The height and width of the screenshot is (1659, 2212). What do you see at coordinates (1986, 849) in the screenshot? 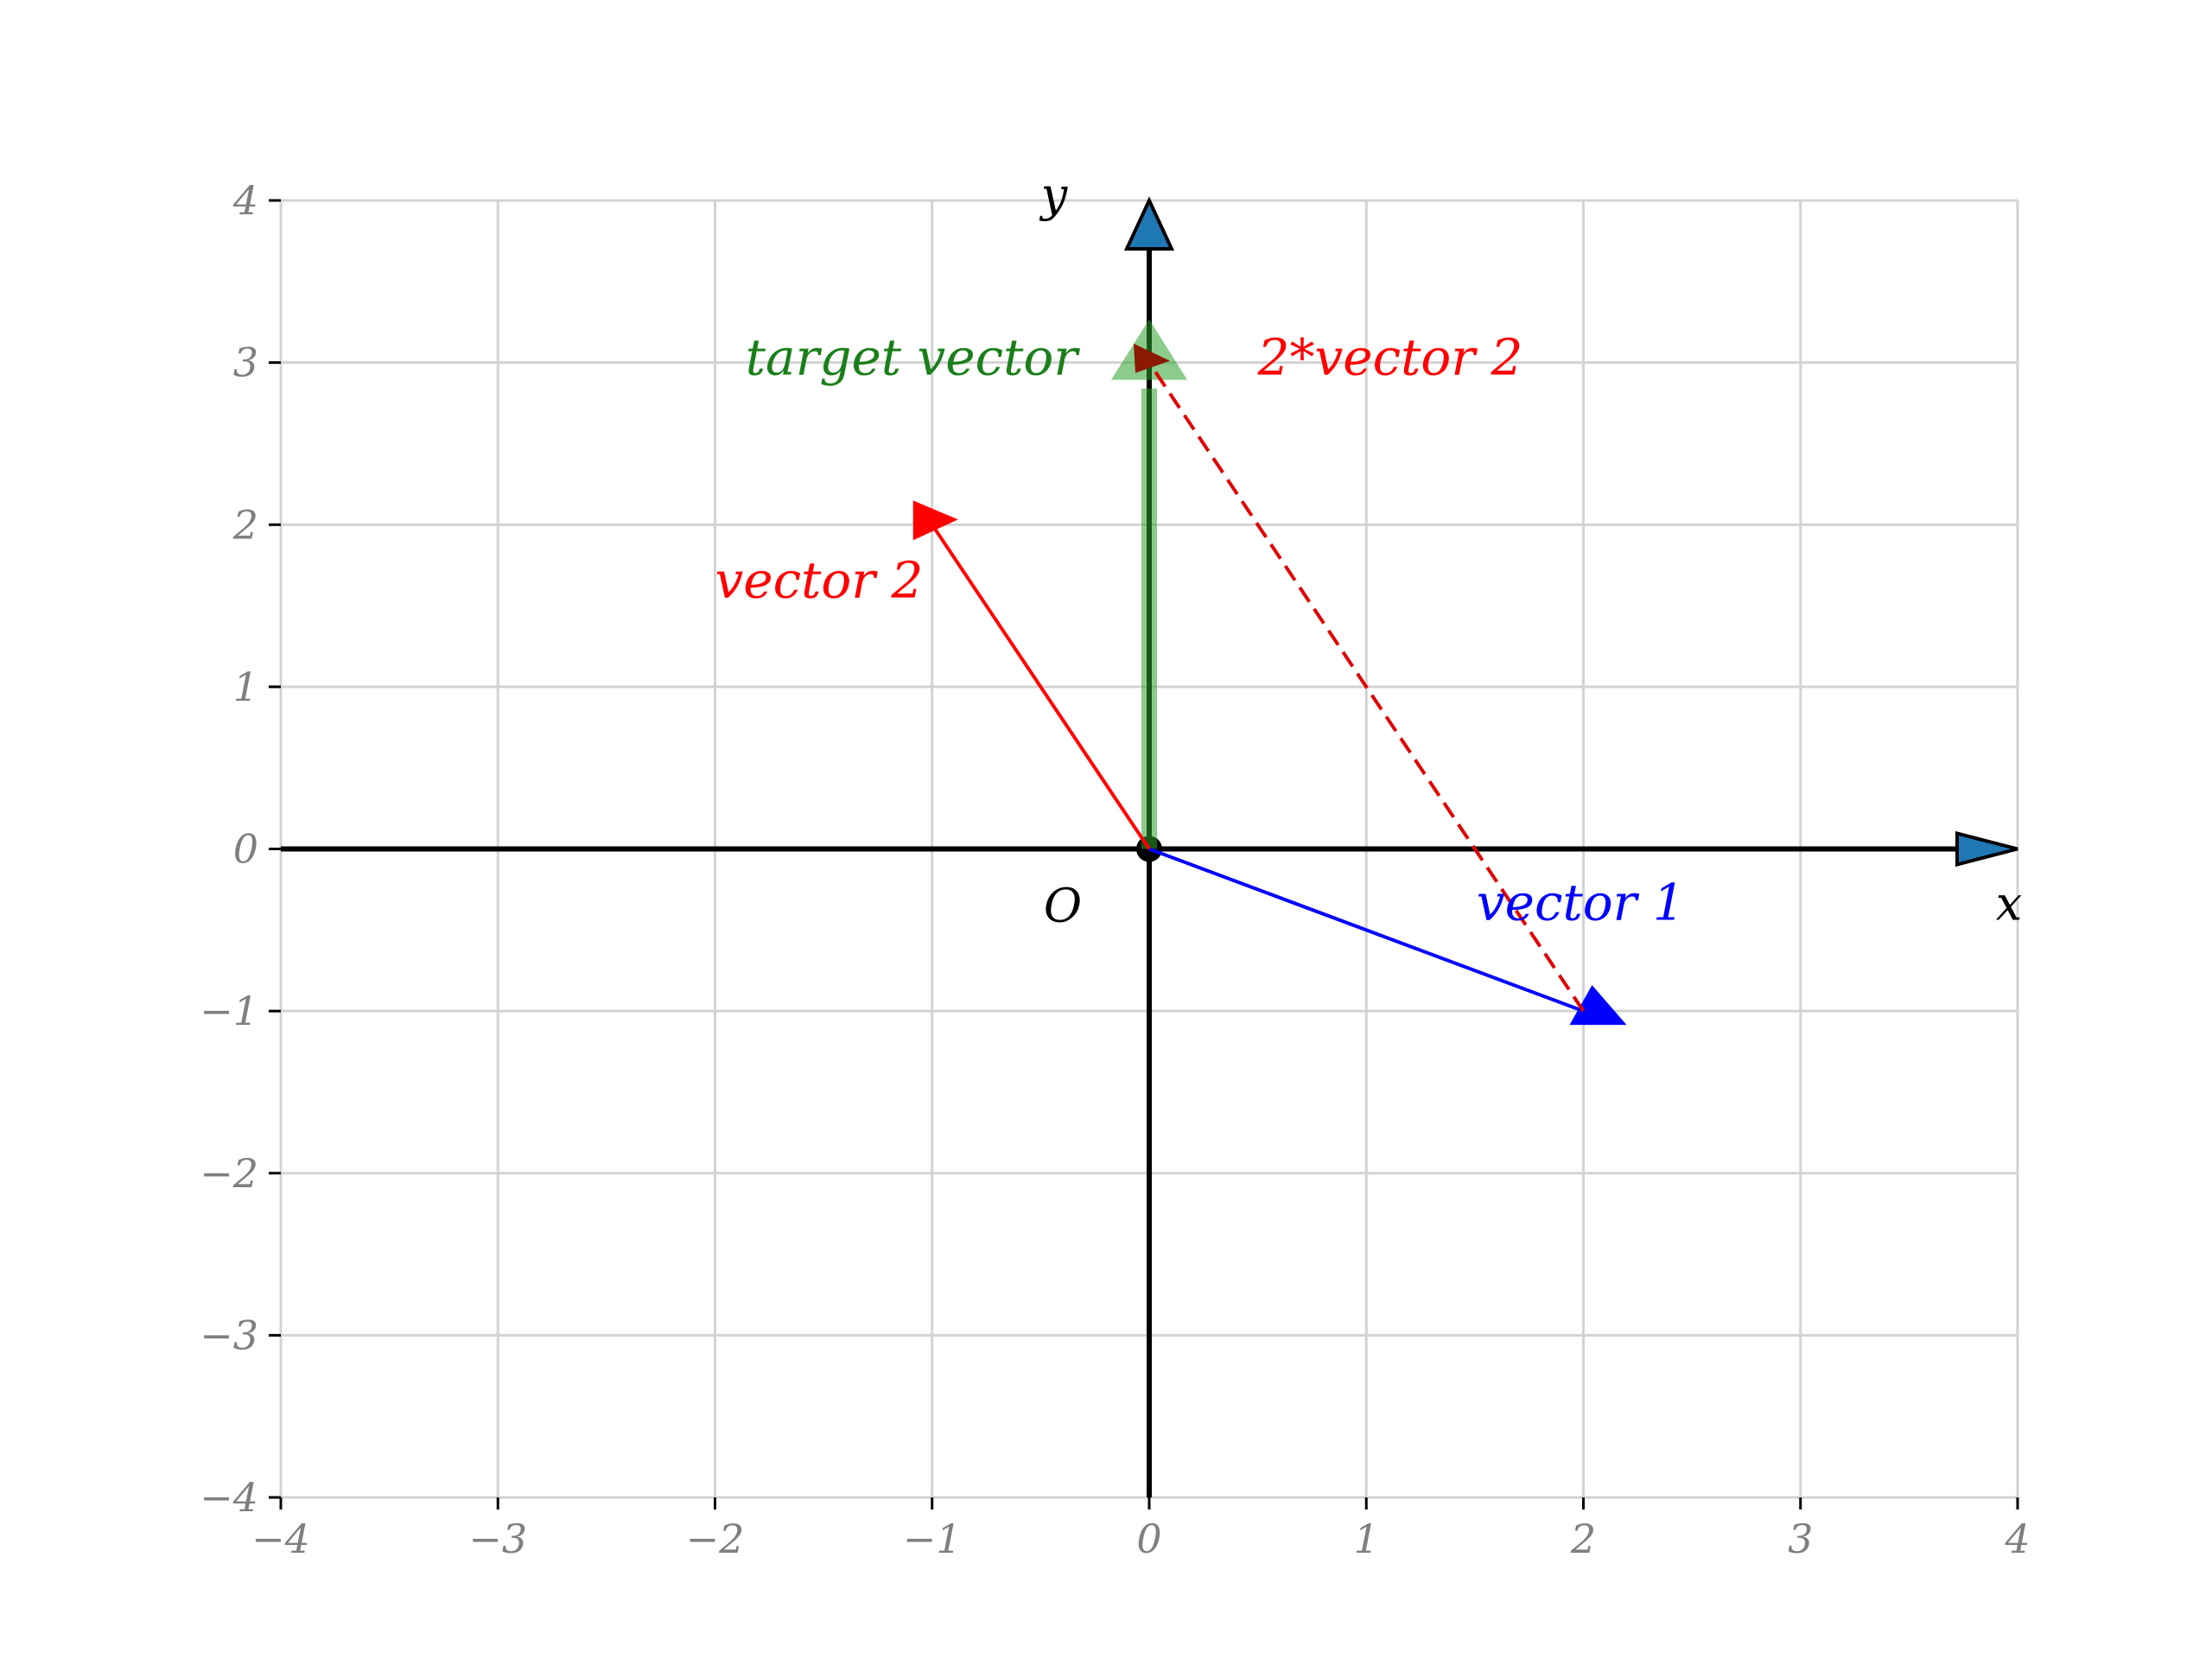
I see `x-axis-arrowhead` at bounding box center [1986, 849].